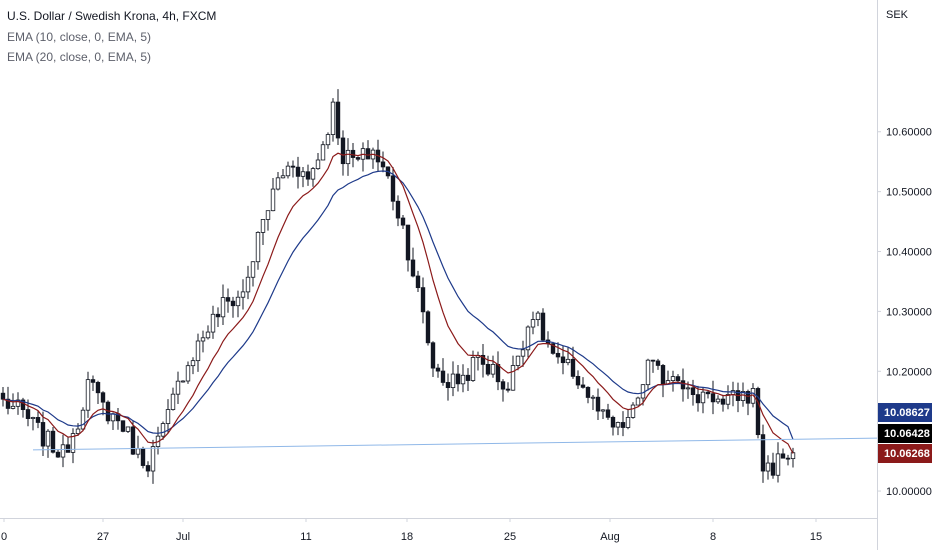  I want to click on ema-fast-price-badge, so click(905, 453).